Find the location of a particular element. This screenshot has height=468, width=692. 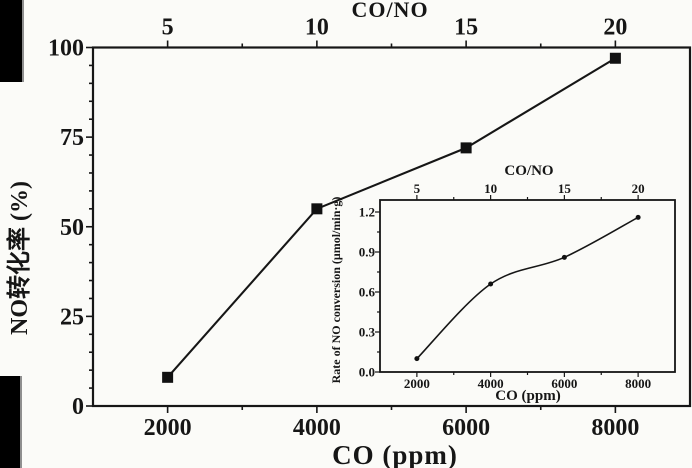

inset-series-line is located at coordinates (527, 288).